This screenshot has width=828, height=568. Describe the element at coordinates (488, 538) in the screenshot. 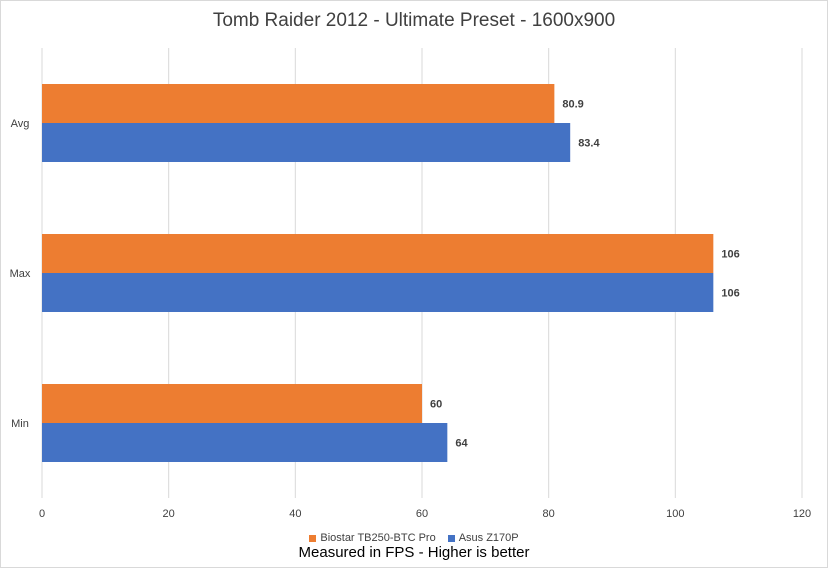

I see `legend-label-asus: Asus Z170P` at that location.